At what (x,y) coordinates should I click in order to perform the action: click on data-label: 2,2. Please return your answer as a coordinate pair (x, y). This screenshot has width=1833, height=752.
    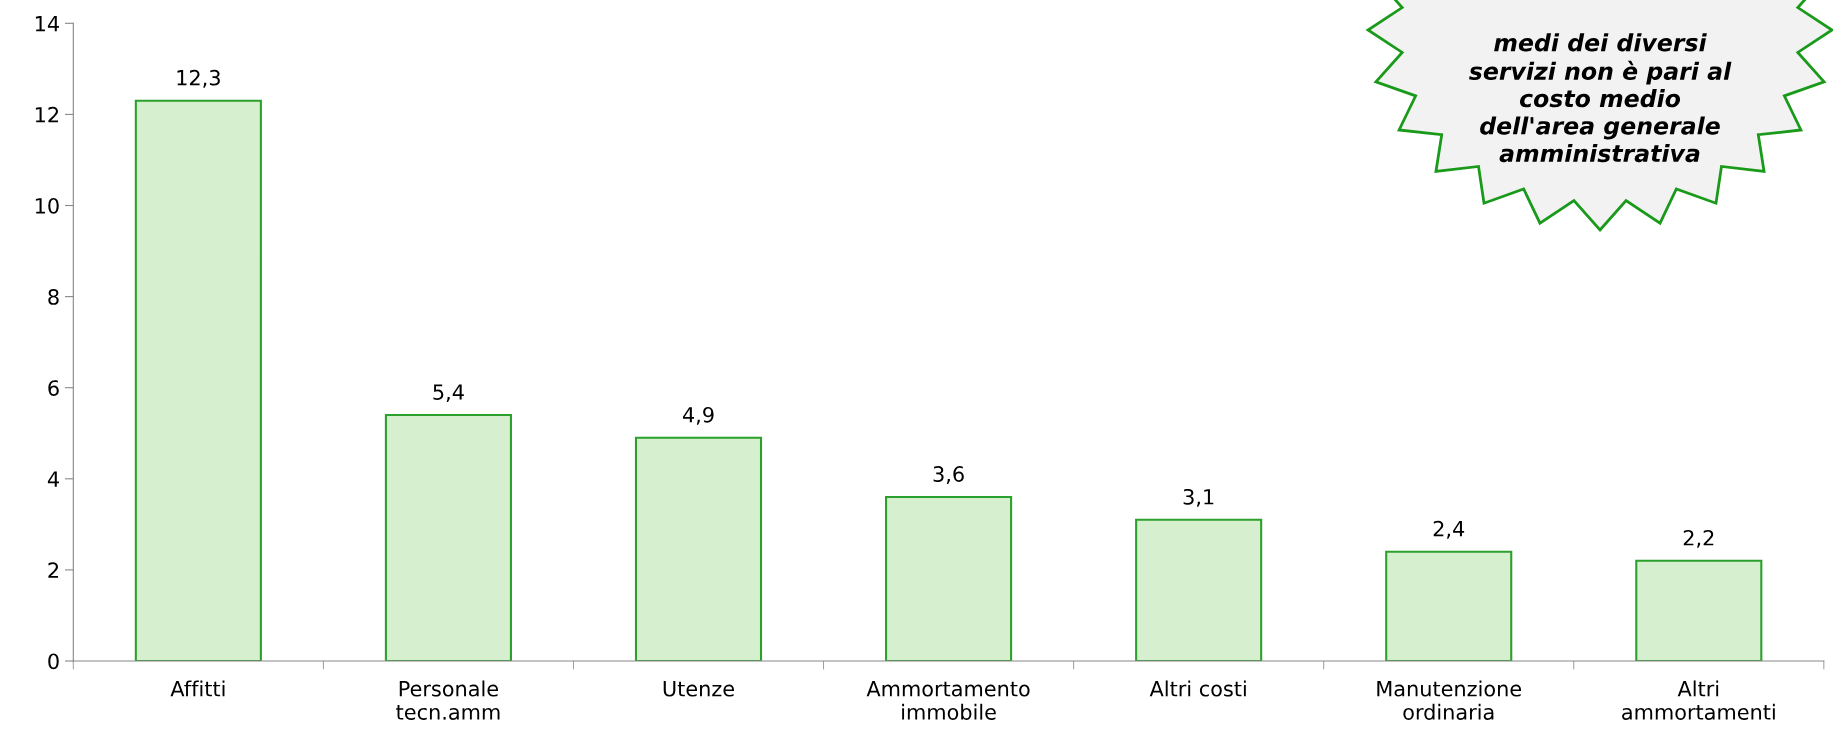
    Looking at the image, I should click on (1698, 538).